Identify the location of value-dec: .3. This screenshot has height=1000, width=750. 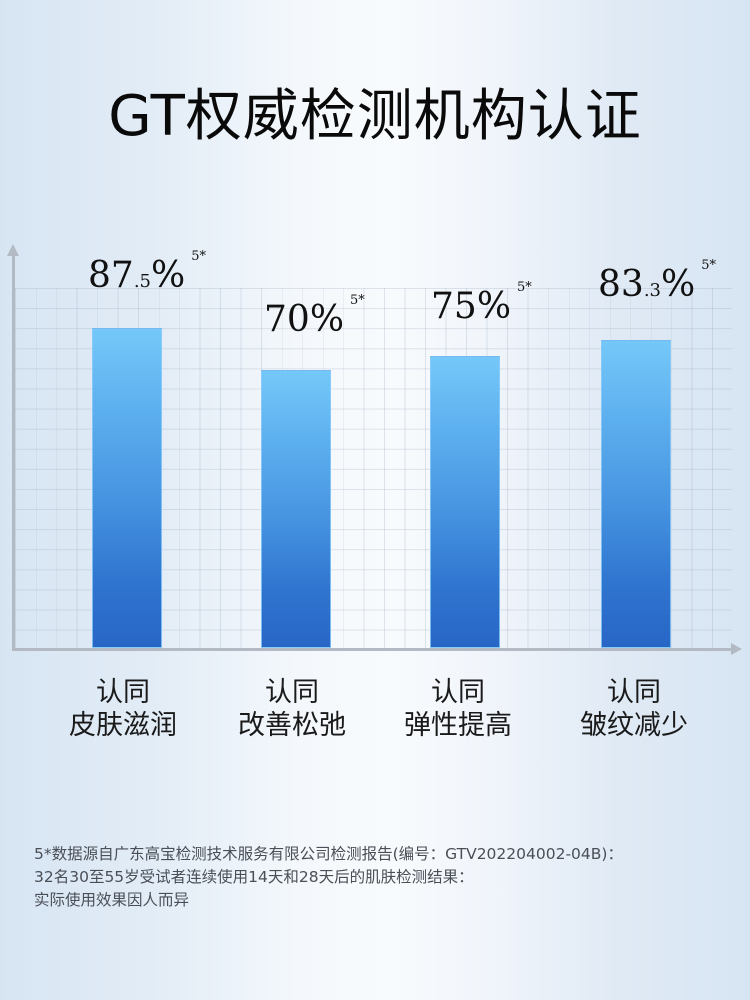
(652, 290).